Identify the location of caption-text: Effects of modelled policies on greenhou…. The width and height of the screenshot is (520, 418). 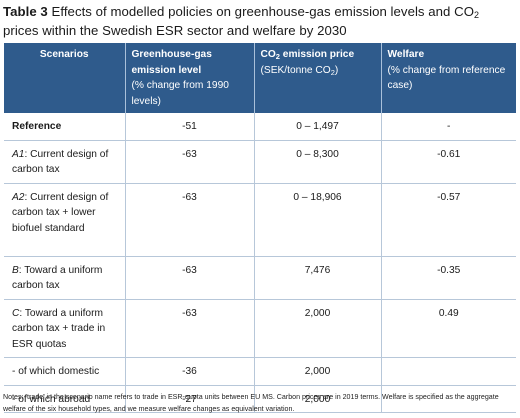
(261, 11).